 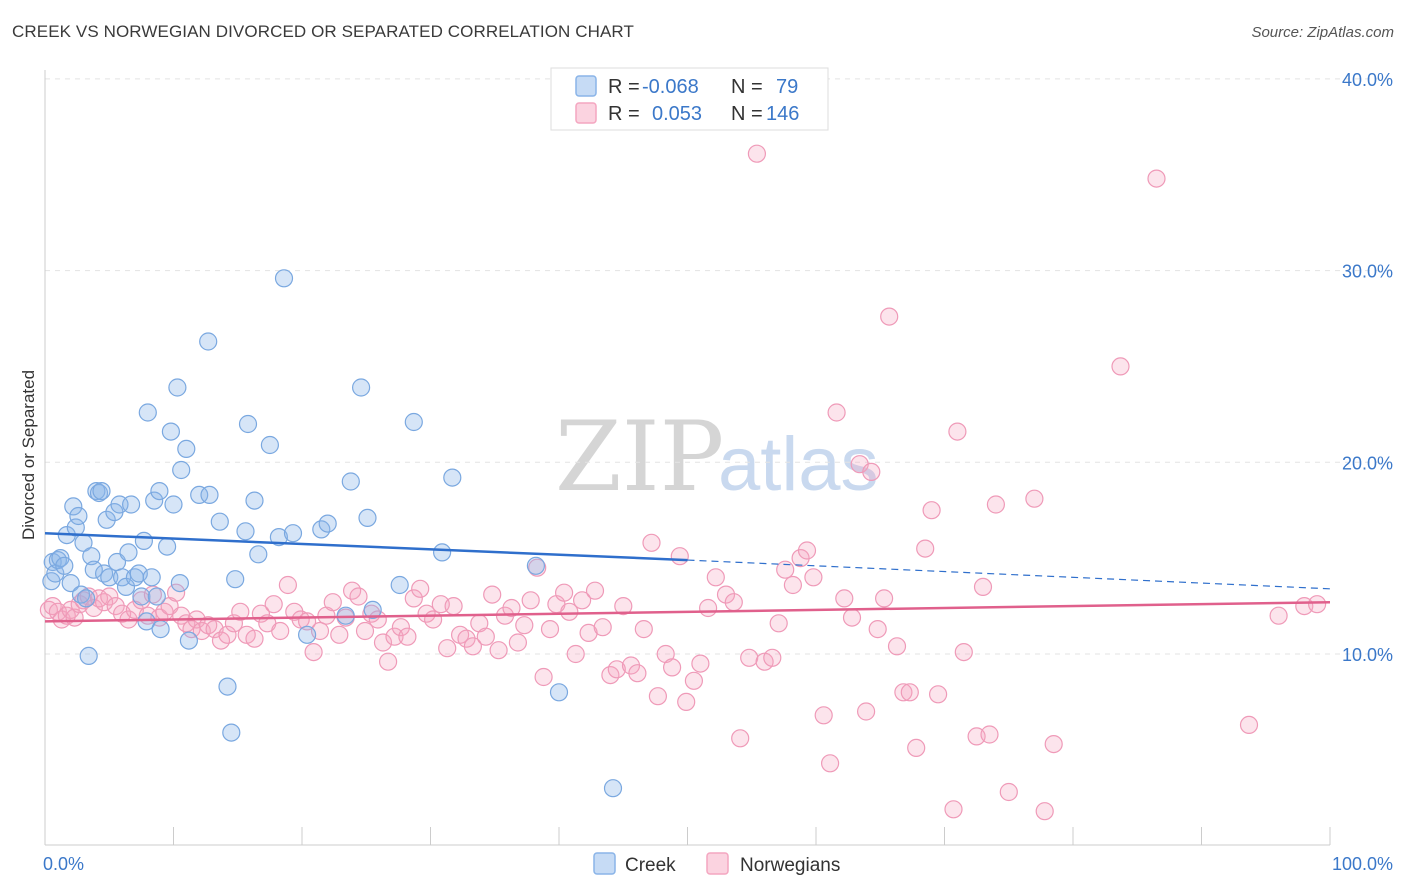 What do you see at coordinates (1367, 463) in the screenshot?
I see `y-tick-label: 20.0%` at bounding box center [1367, 463].